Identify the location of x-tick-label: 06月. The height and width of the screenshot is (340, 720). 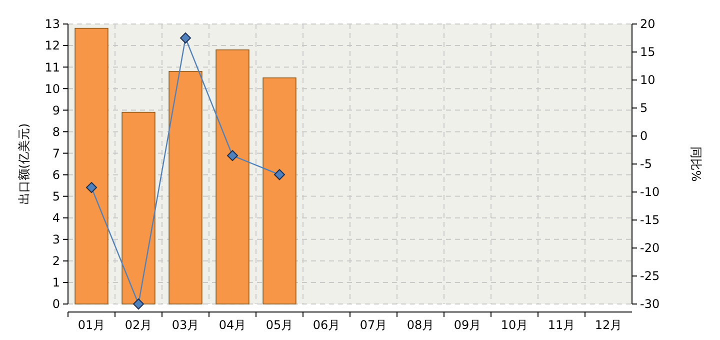
(326, 325).